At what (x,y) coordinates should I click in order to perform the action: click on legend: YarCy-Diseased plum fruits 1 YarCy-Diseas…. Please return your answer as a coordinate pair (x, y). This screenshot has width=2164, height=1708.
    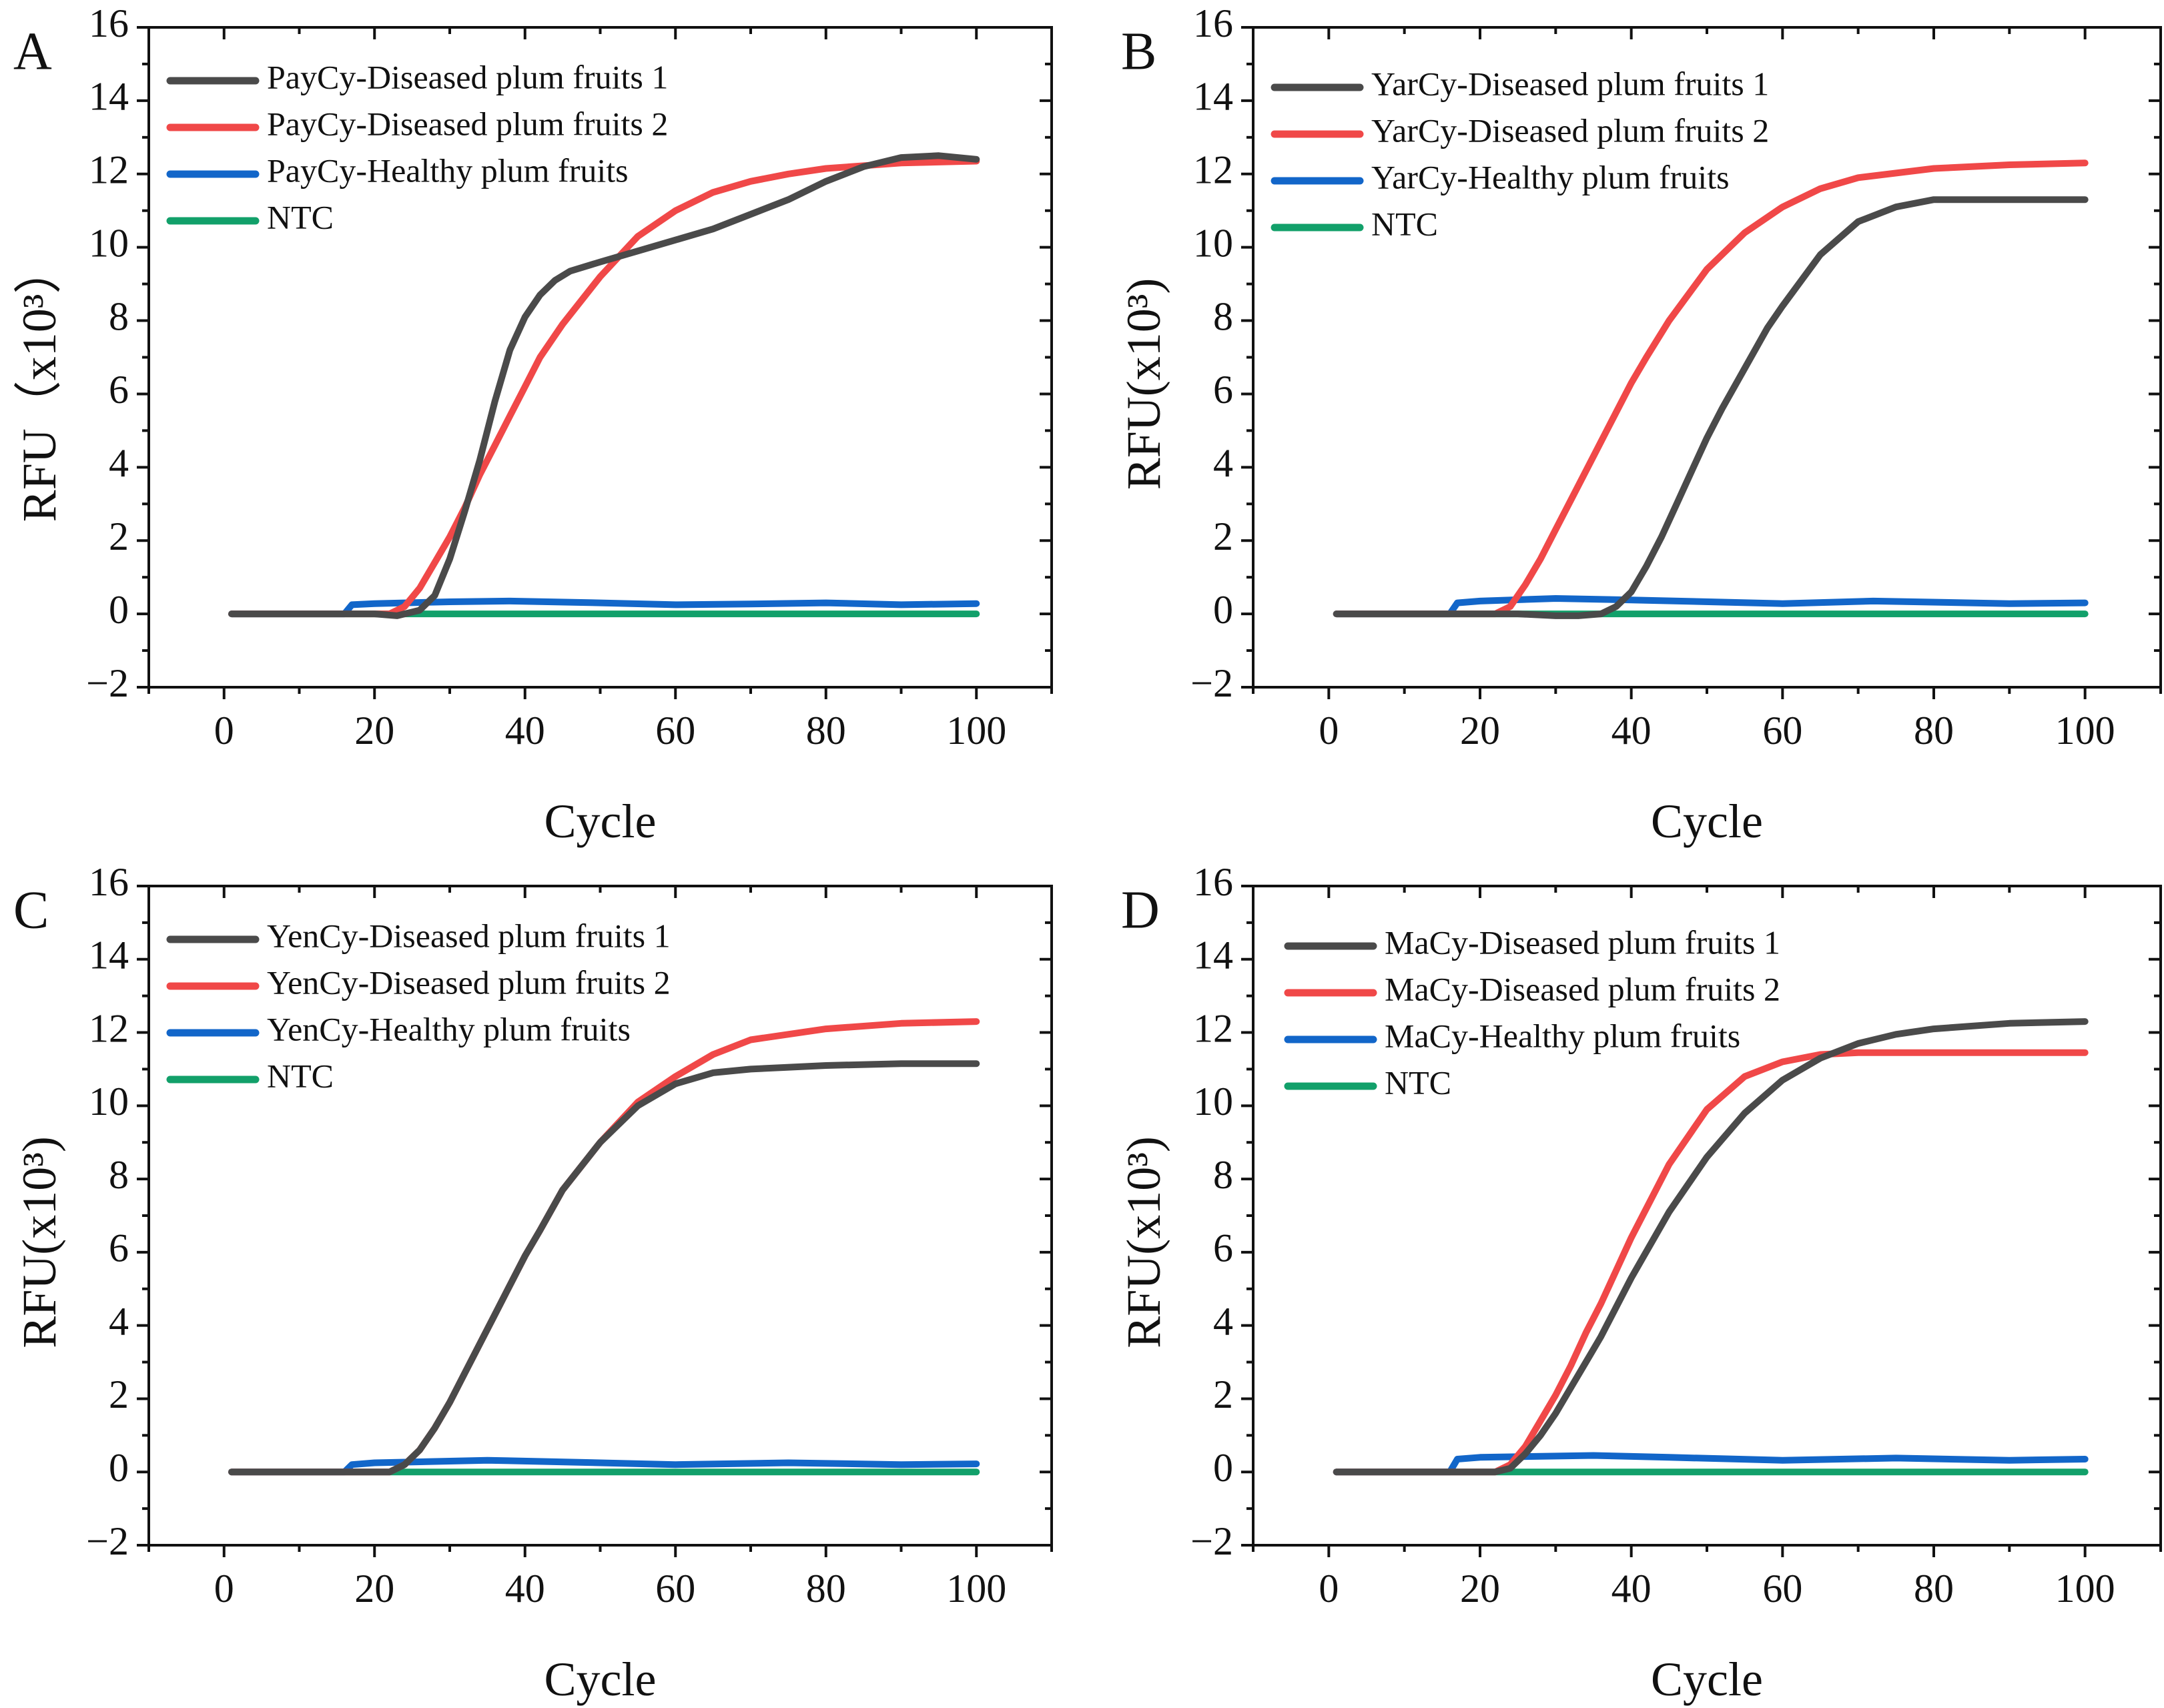
    Looking at the image, I should click on (1520, 154).